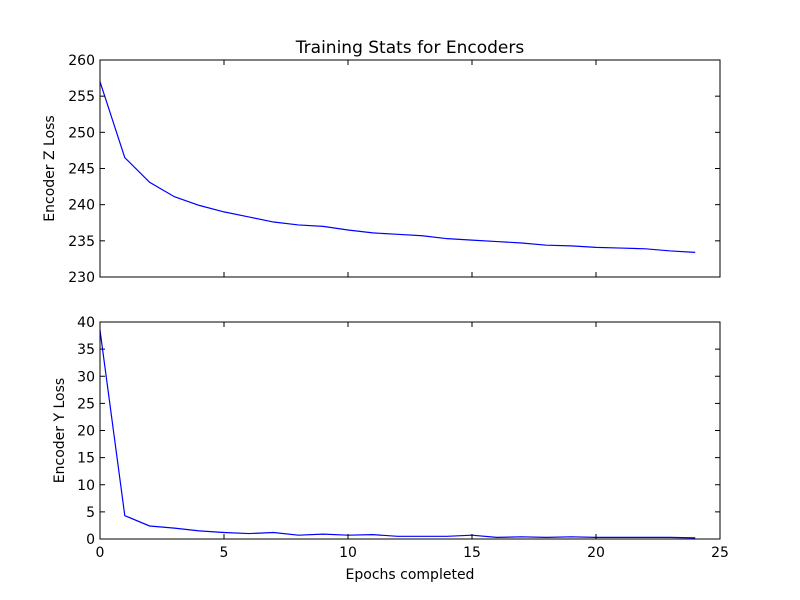  What do you see at coordinates (60, 430) in the screenshot?
I see `y-axis-label: Encoder Y Loss` at bounding box center [60, 430].